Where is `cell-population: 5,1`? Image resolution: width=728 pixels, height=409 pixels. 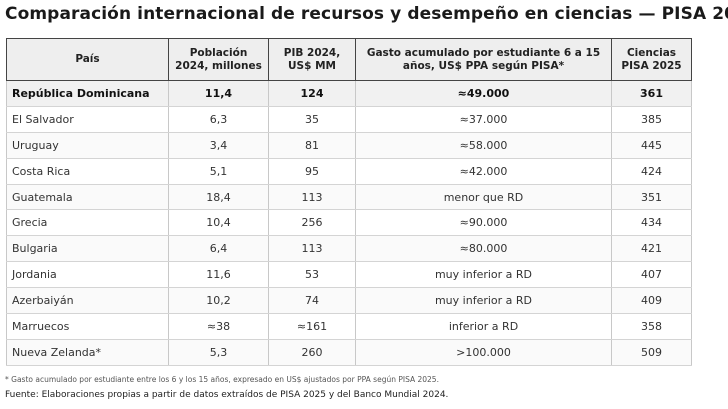 cell-population: 5,1 is located at coordinates (218, 171).